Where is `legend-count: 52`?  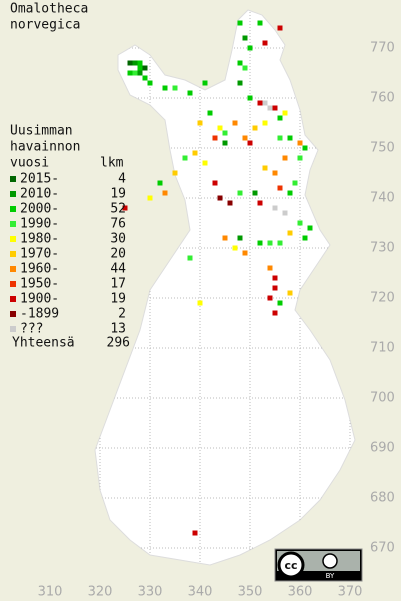
legend-count: 52 is located at coordinates (118, 209).